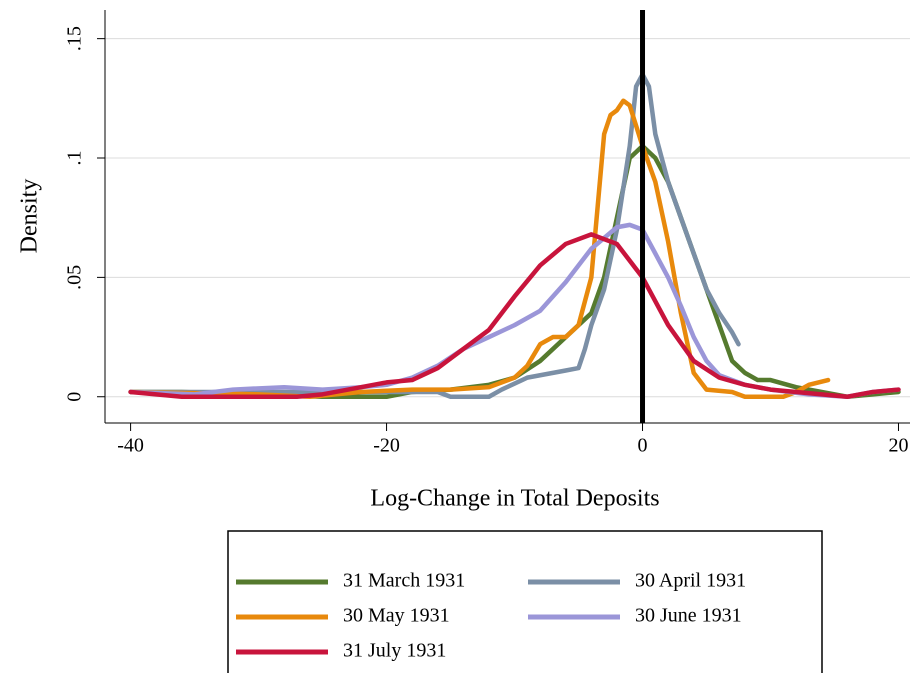  What do you see at coordinates (396, 616) in the screenshot?
I see `legend-label: 30 May 1931` at bounding box center [396, 616].